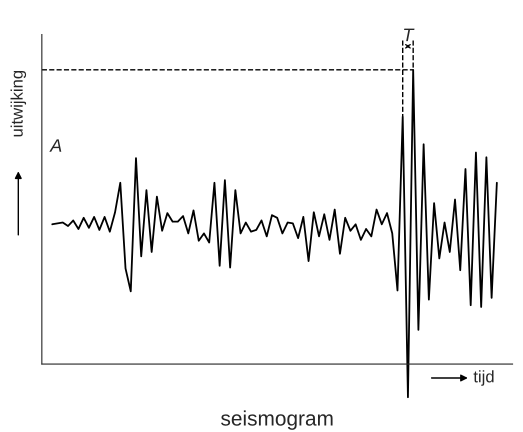 This screenshot has width=523, height=432. I want to click on annotation: A, so click(55, 145).